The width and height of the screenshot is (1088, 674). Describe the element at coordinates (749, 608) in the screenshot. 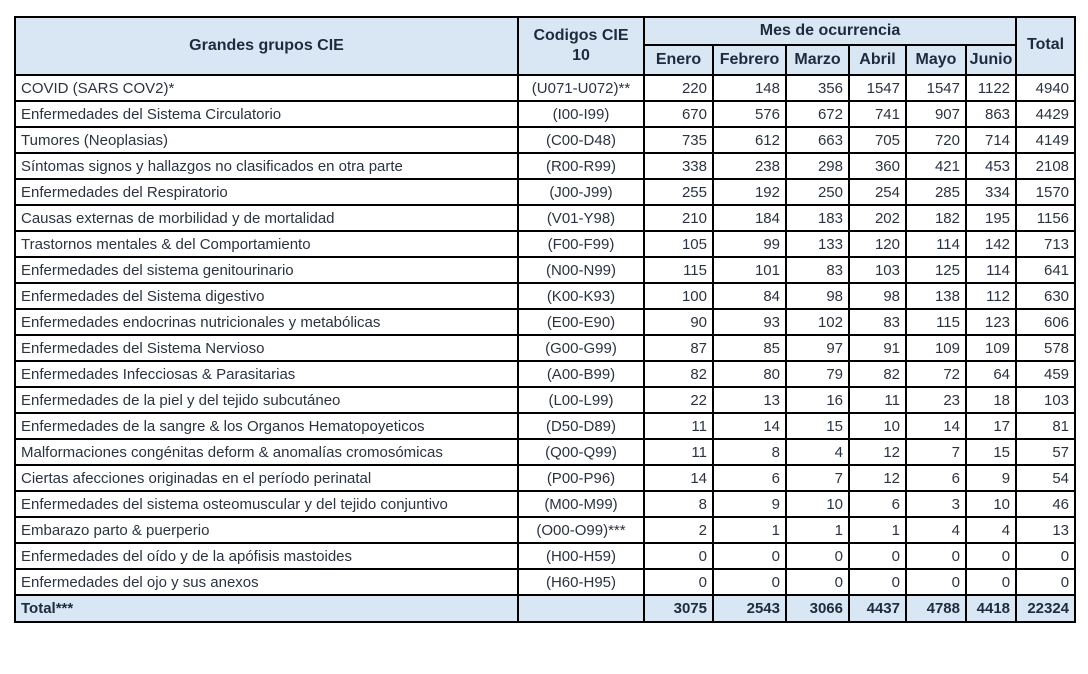

I see `total-value: 2543` at that location.